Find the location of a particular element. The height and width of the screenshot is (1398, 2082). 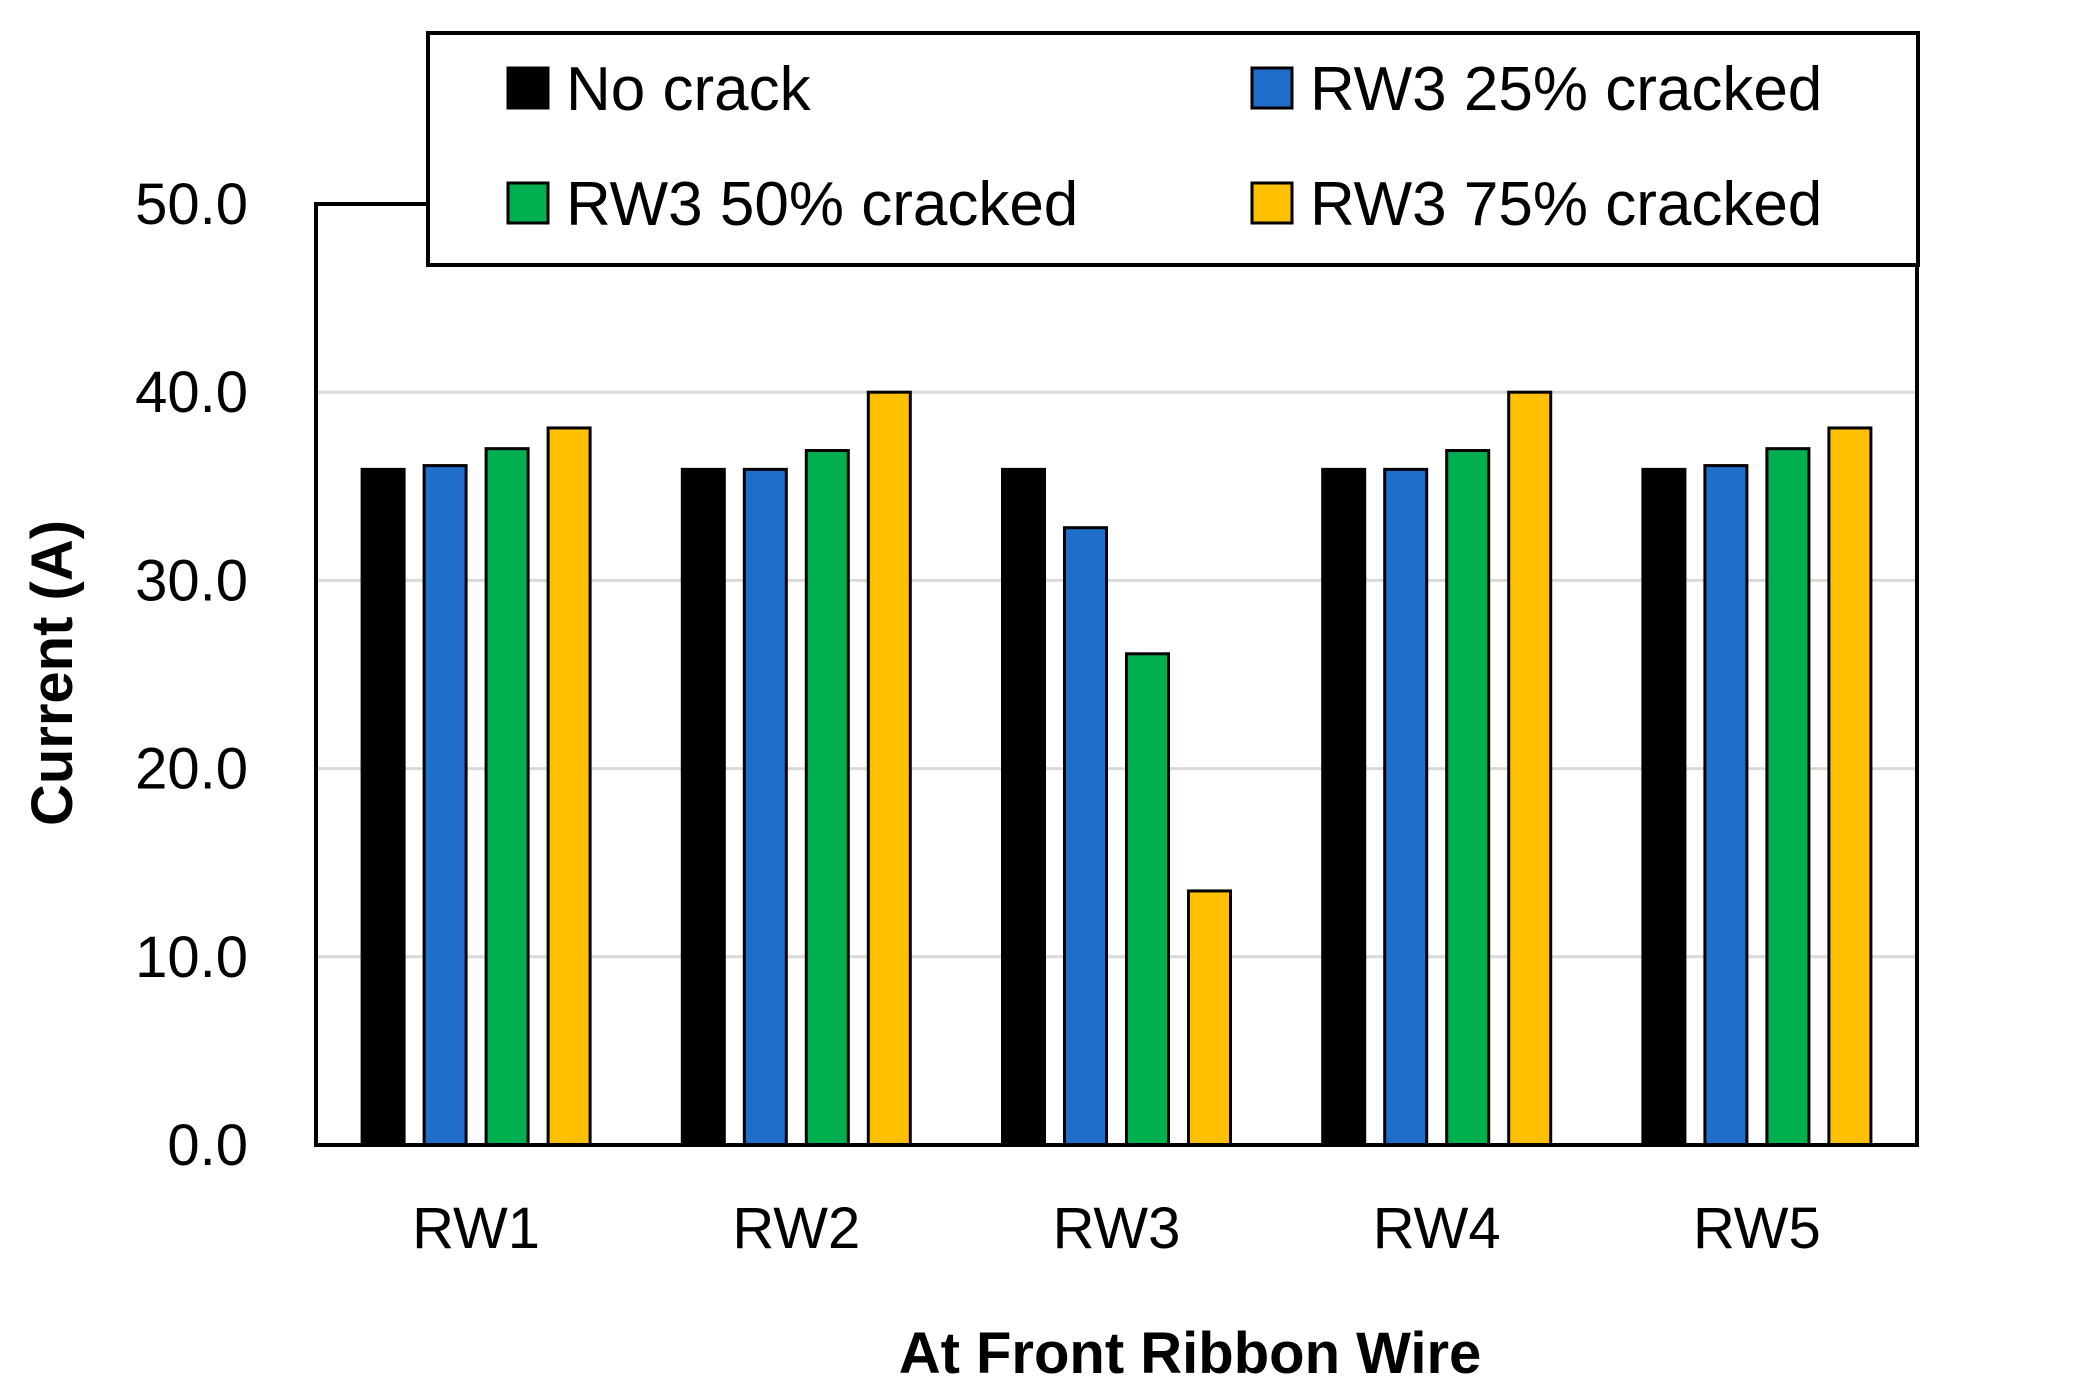

legend-label: RW3 75% cracked is located at coordinates (1566, 204).